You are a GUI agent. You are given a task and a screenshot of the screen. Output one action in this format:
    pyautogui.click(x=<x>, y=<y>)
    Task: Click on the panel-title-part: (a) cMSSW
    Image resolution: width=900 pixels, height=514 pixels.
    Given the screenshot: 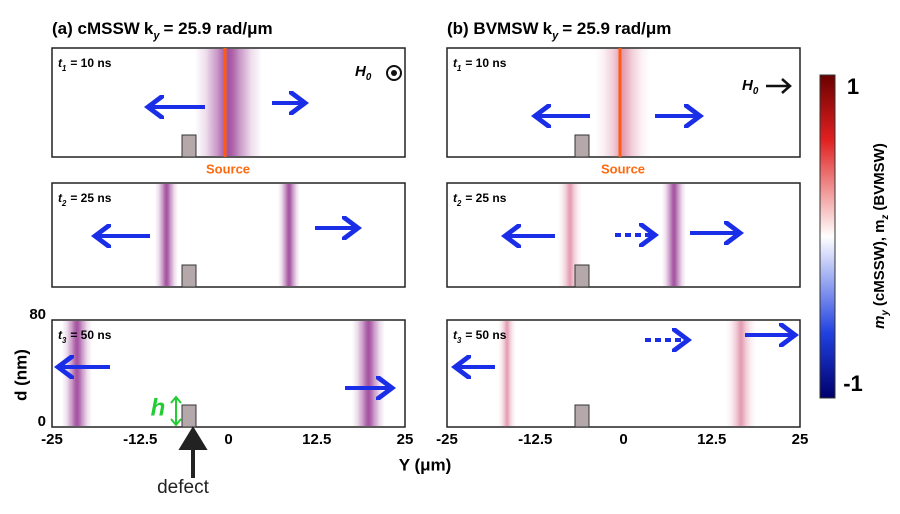 What is the action you would take?
    pyautogui.click(x=96, y=28)
    